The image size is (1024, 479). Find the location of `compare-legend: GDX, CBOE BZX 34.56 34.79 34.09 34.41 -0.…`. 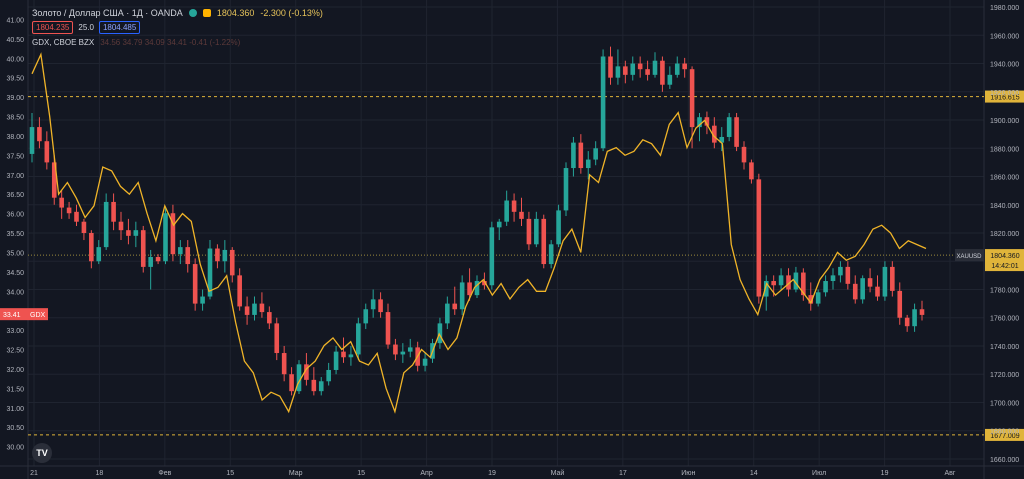

compare-legend: GDX, CBOE BZX 34.56 34.79 34.09 34.41 -0.… is located at coordinates (136, 42).